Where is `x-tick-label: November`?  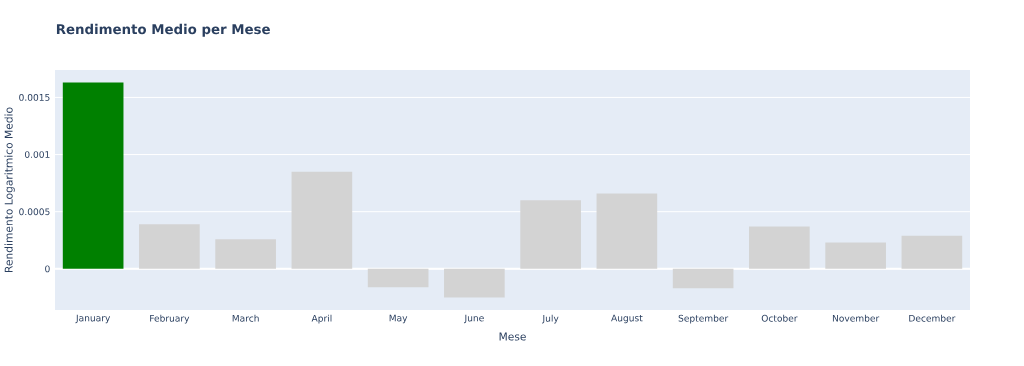
x-tick-label: November is located at coordinates (856, 318).